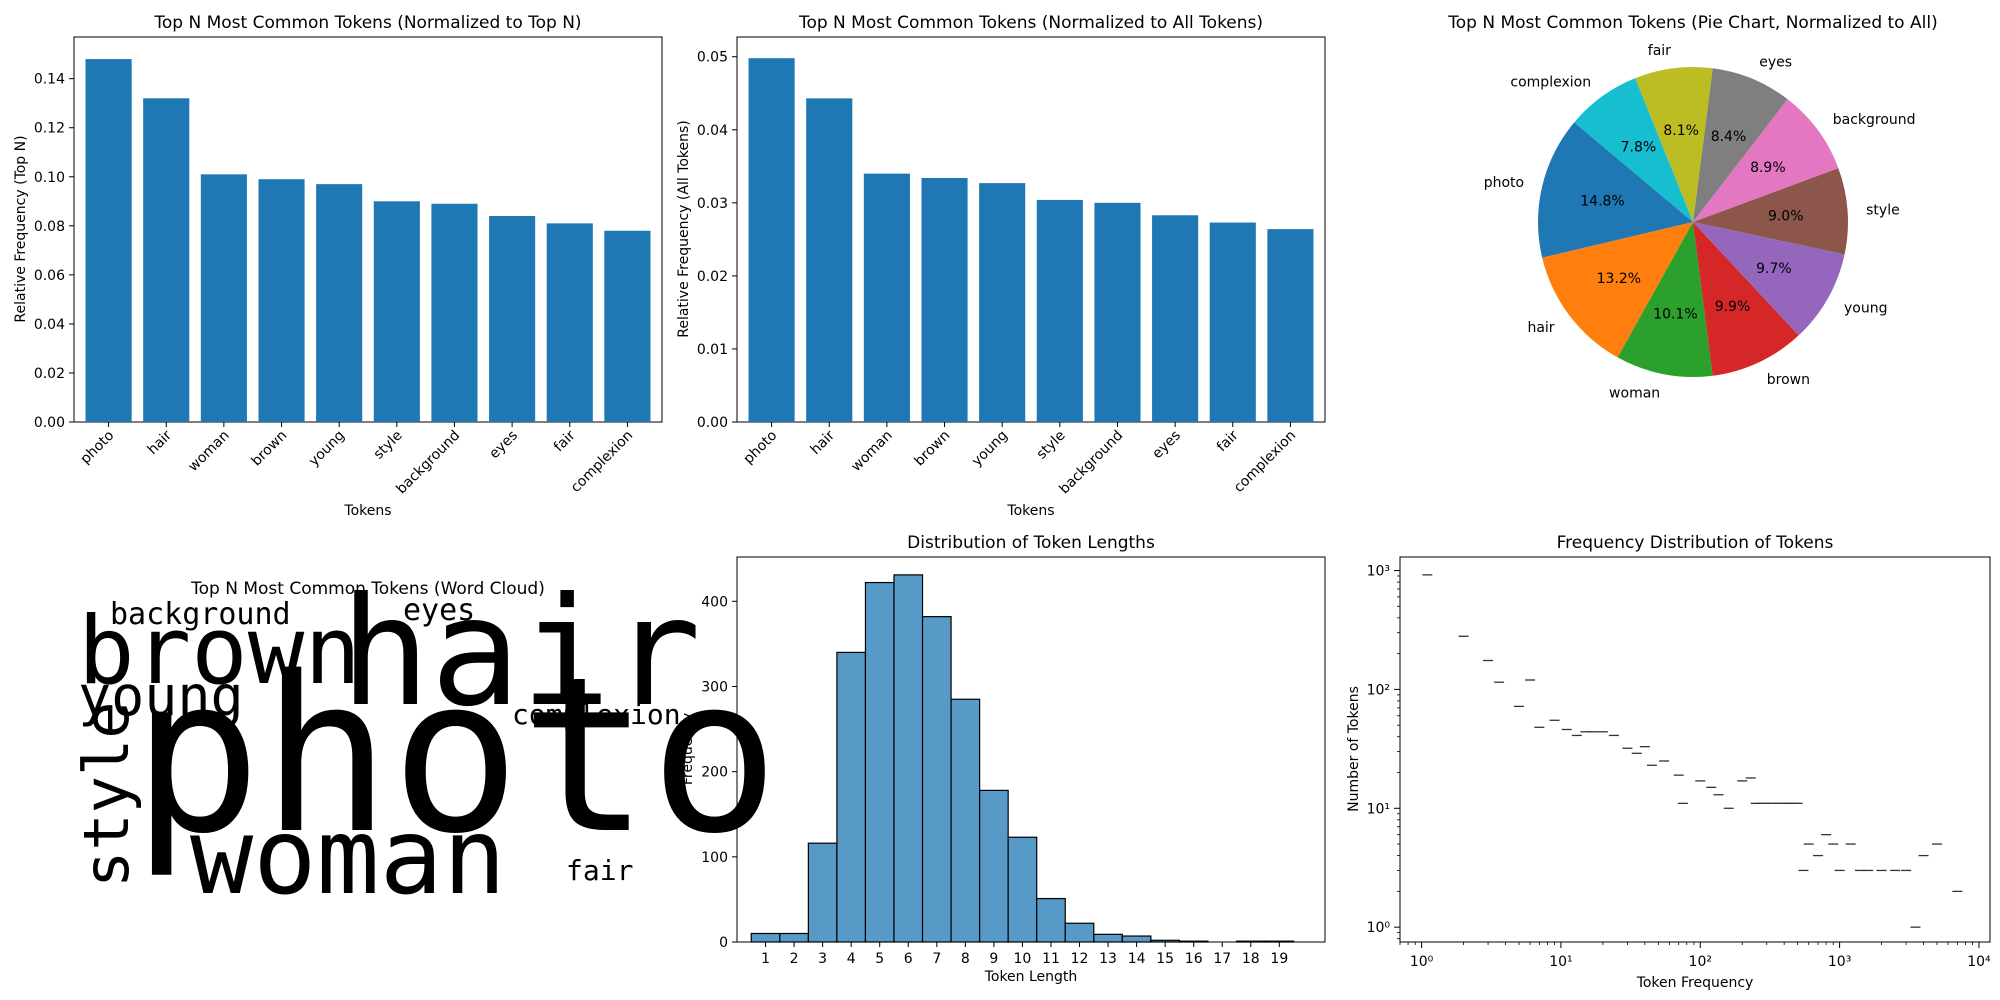 The image size is (2000, 1000). I want to click on pie-pct-label: 14.8%, so click(1602, 202).